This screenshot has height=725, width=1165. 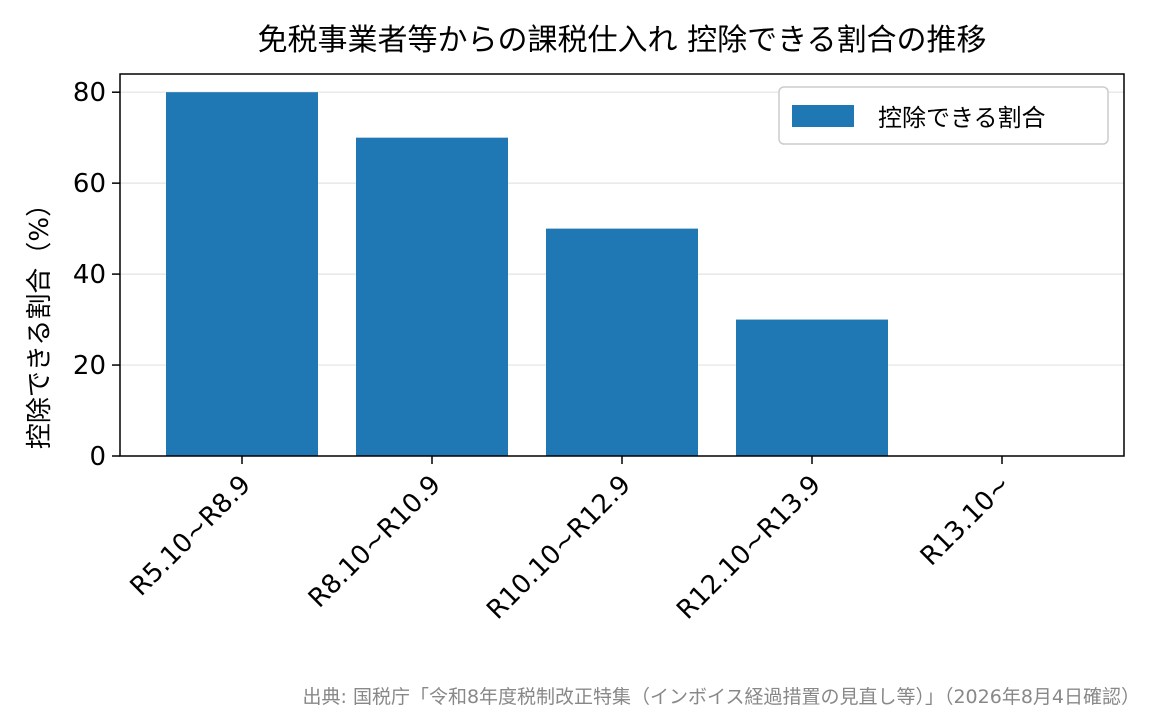 I want to click on x-tick-label: R13.10~, so click(x=966, y=521).